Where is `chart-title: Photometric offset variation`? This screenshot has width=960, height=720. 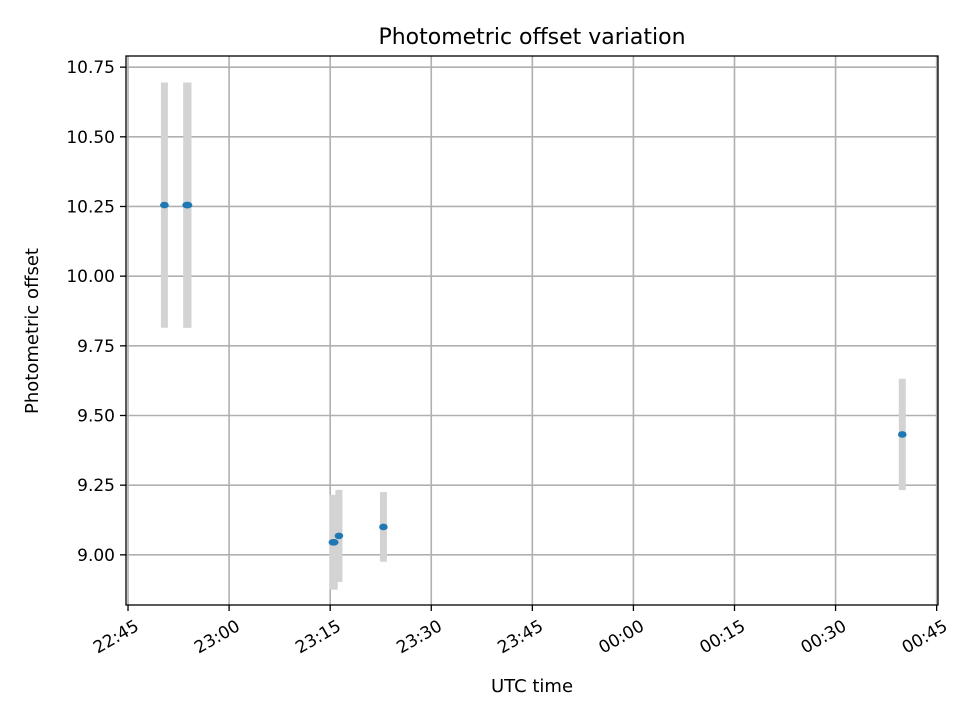 chart-title: Photometric offset variation is located at coordinates (531, 37).